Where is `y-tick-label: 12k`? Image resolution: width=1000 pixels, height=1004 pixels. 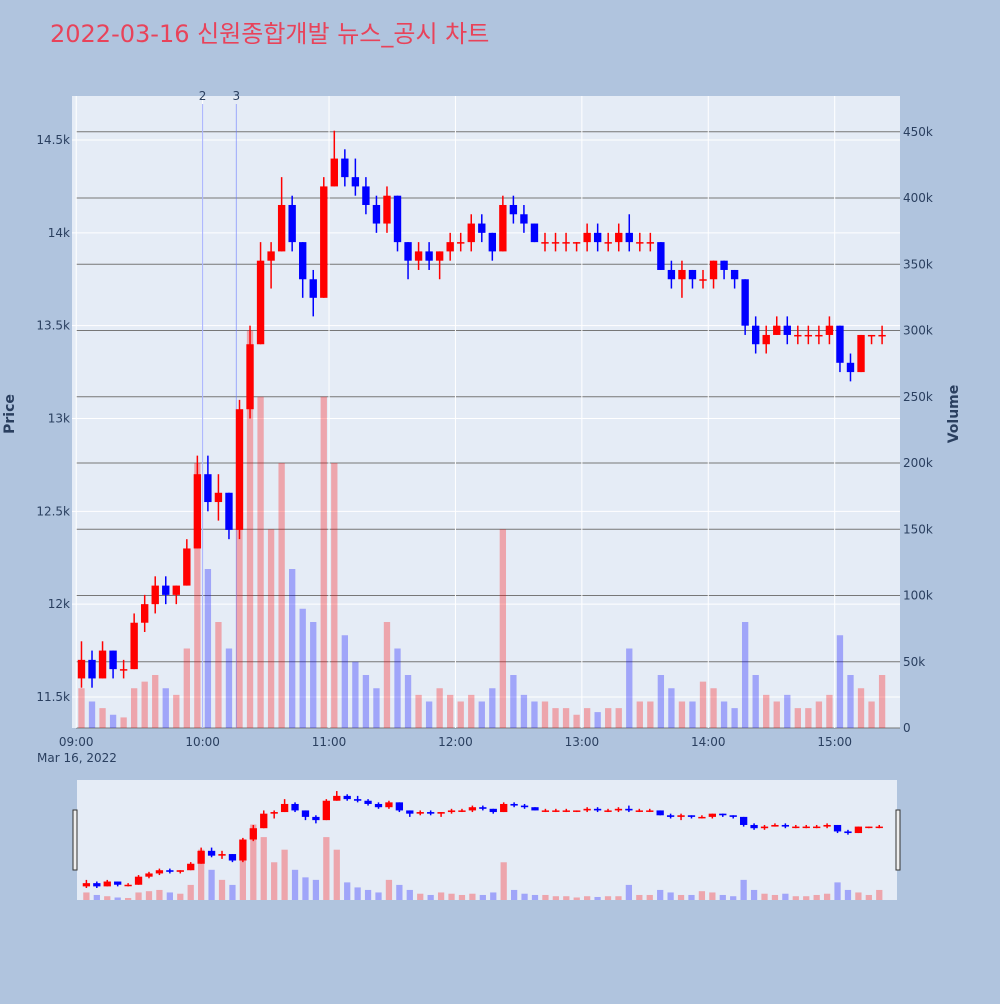 y-tick-label: 12k is located at coordinates (59, 604).